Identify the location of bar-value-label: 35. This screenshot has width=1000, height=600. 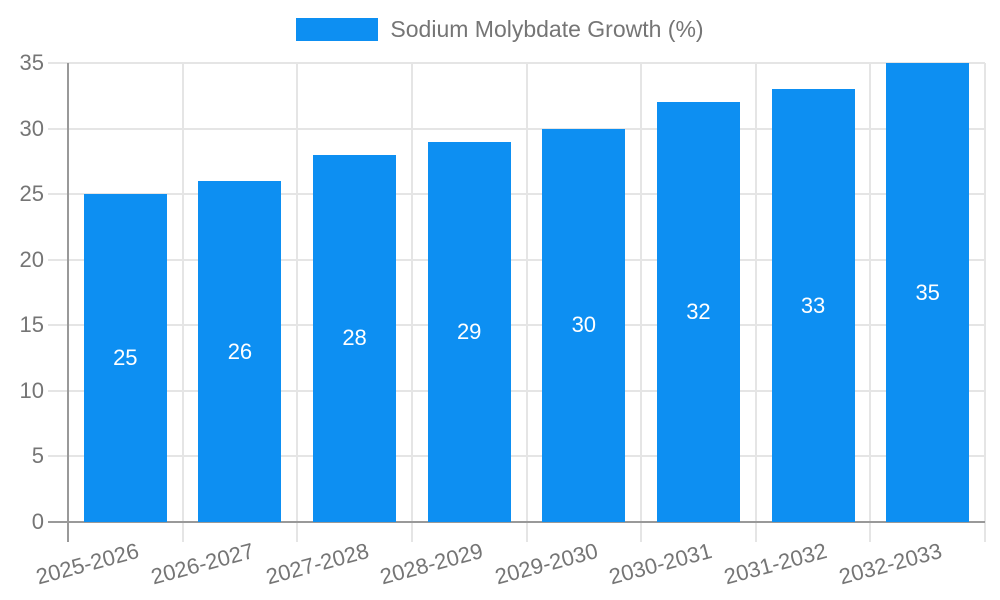
(927, 292).